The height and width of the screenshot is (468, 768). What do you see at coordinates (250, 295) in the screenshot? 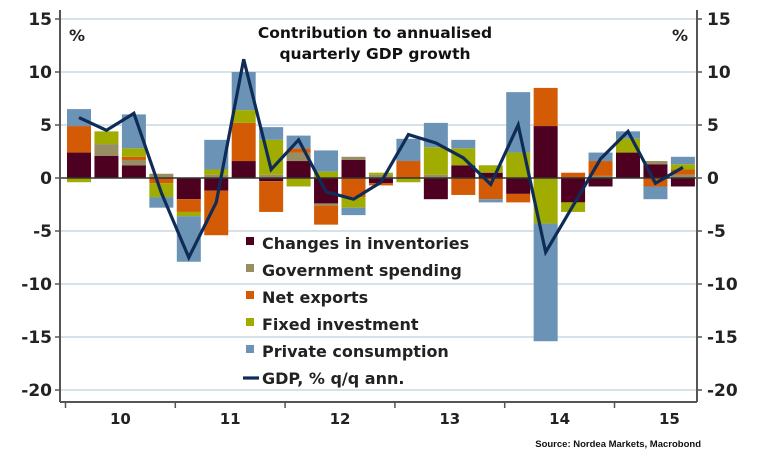
I see `legend-swatch-net-exports` at bounding box center [250, 295].